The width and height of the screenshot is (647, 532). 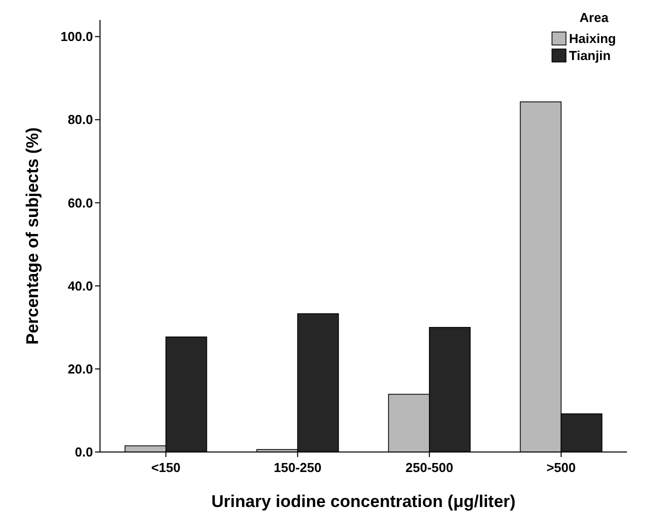 I want to click on y-tick-label: 80.0, so click(x=80, y=120).